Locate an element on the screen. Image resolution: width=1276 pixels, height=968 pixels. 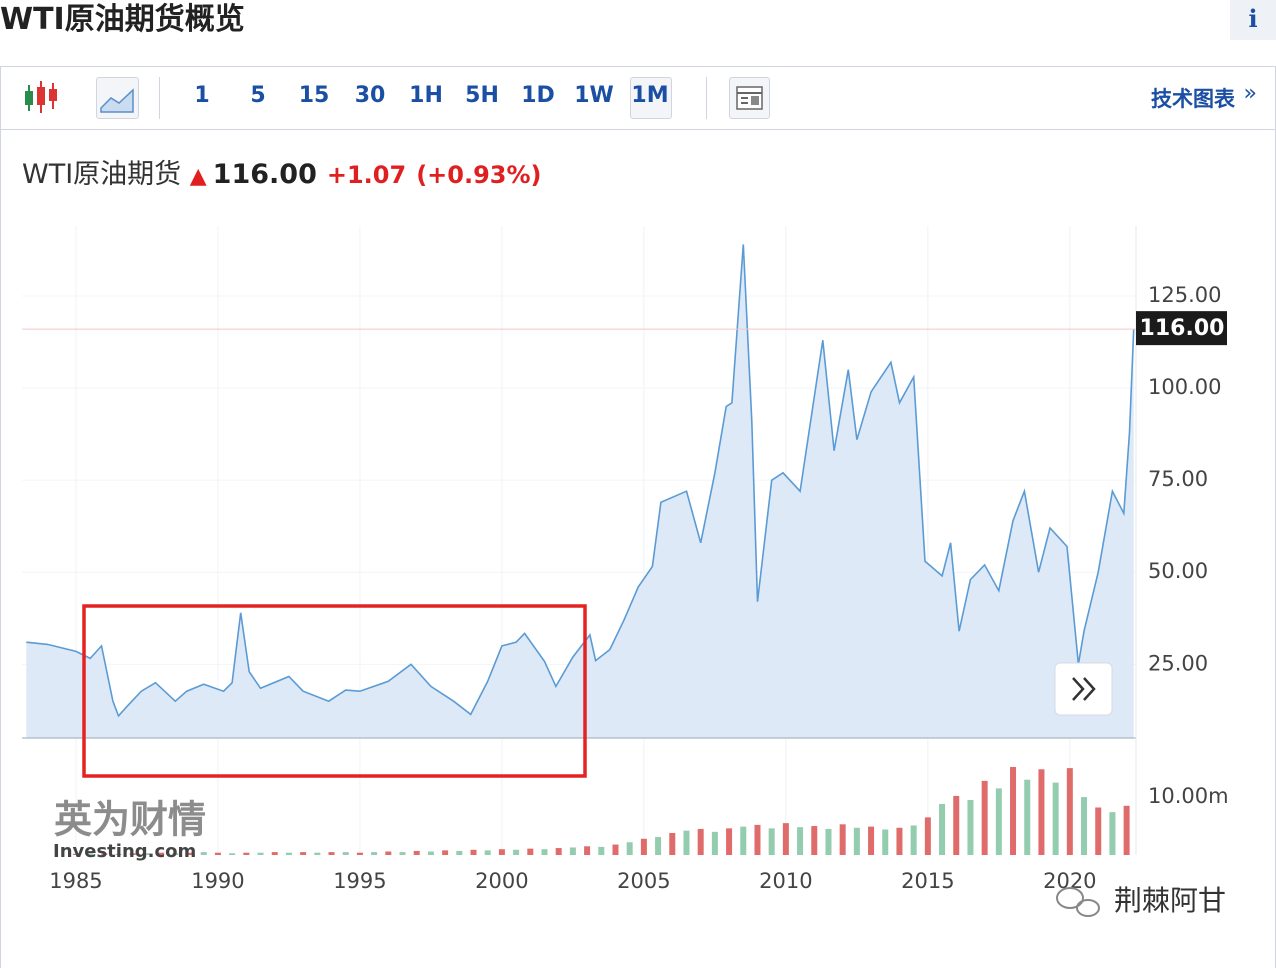
line-icon is located at coordinates (117, 100).